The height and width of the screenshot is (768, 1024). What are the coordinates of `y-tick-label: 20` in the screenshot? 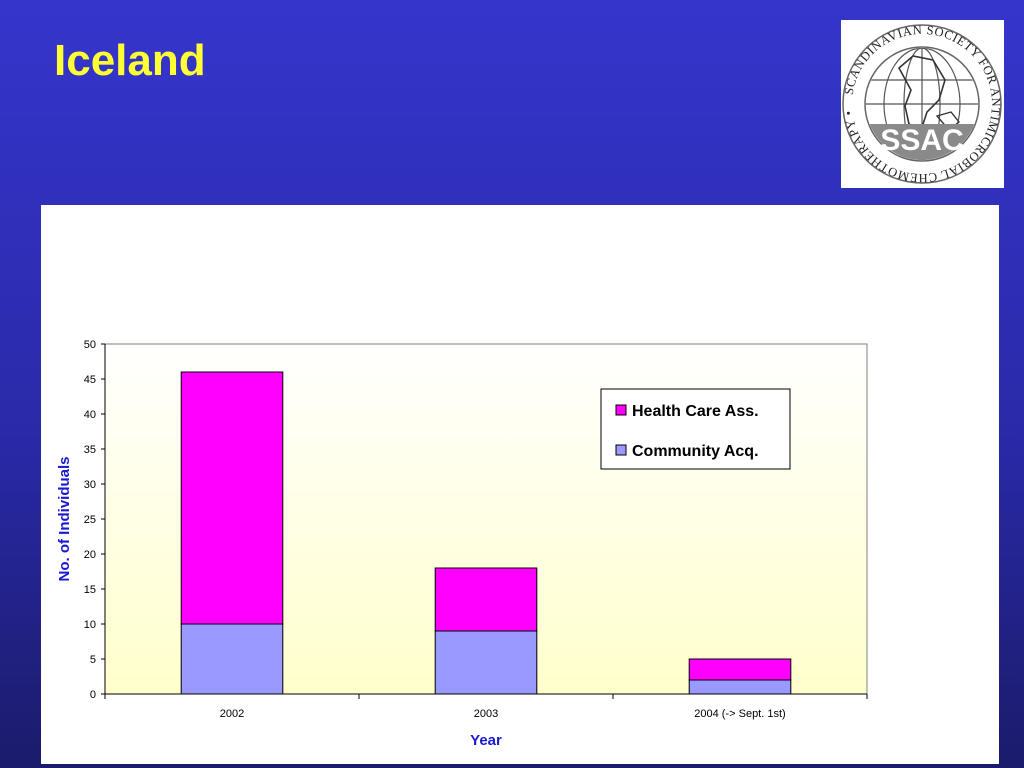 It's located at (90, 555).